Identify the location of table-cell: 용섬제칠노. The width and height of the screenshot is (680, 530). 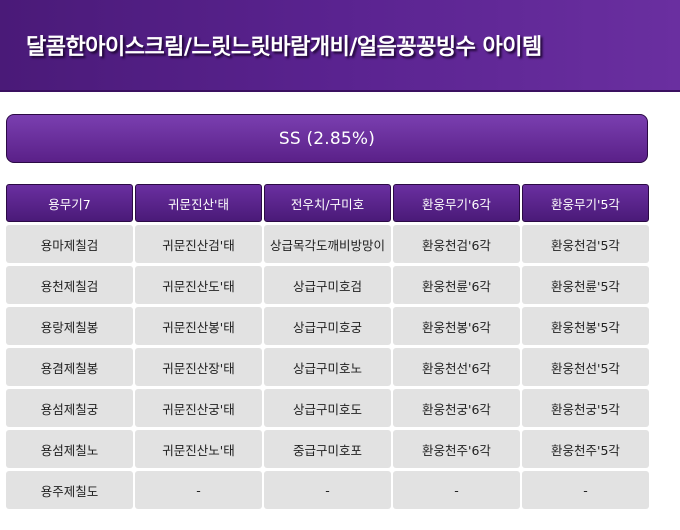
(69, 449).